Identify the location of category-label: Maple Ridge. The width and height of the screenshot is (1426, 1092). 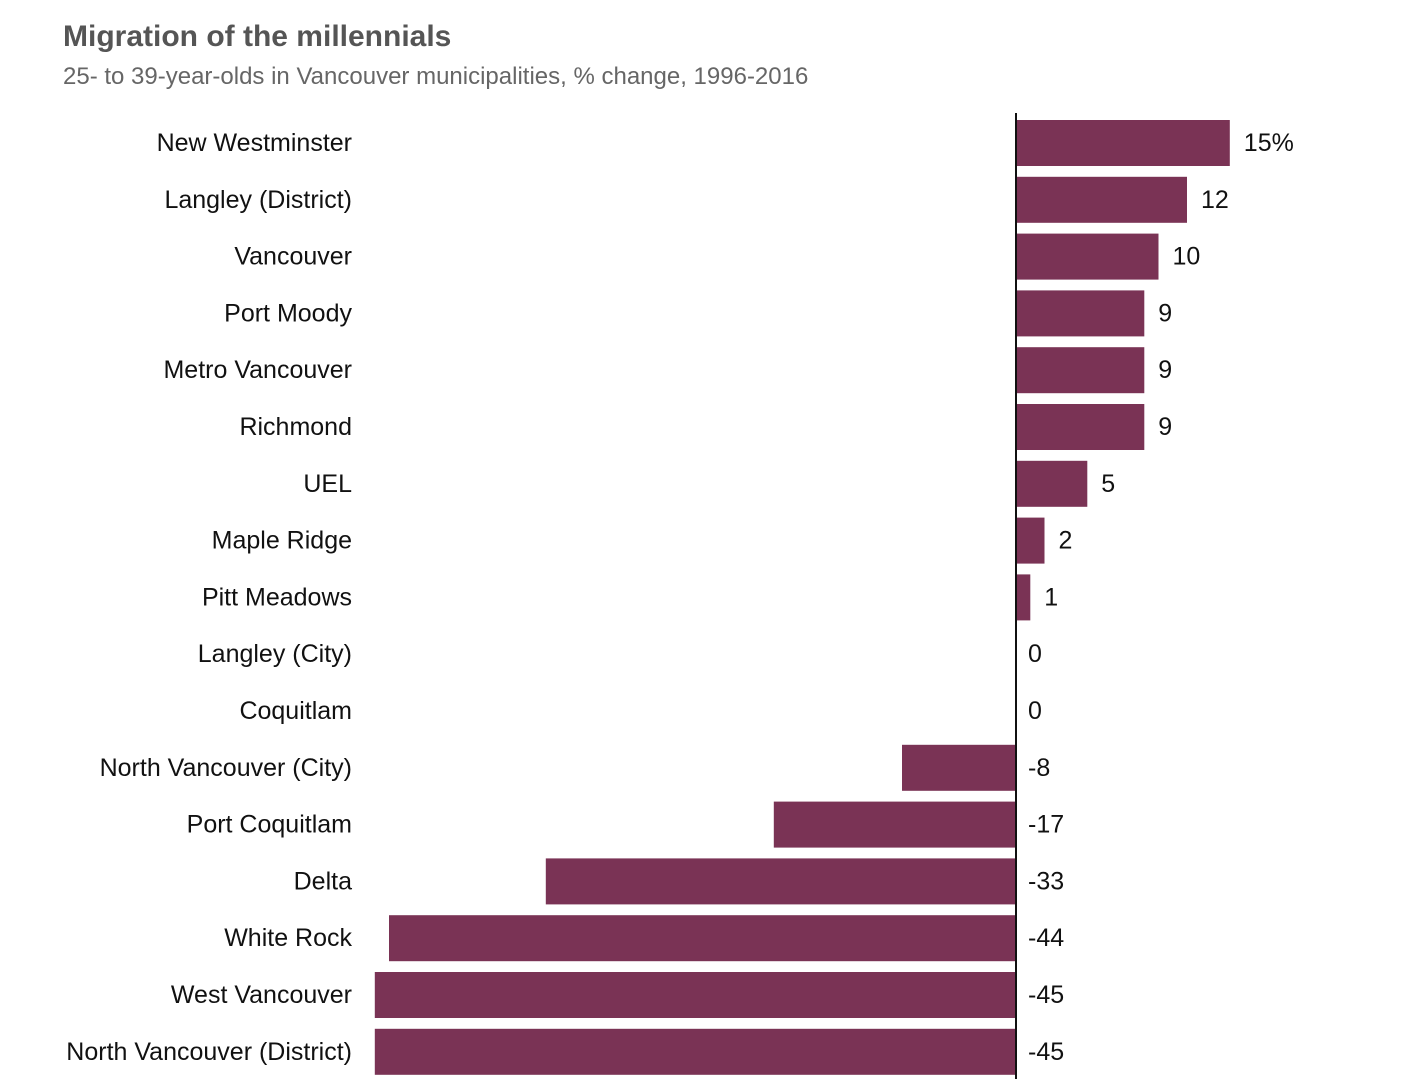
(282, 541).